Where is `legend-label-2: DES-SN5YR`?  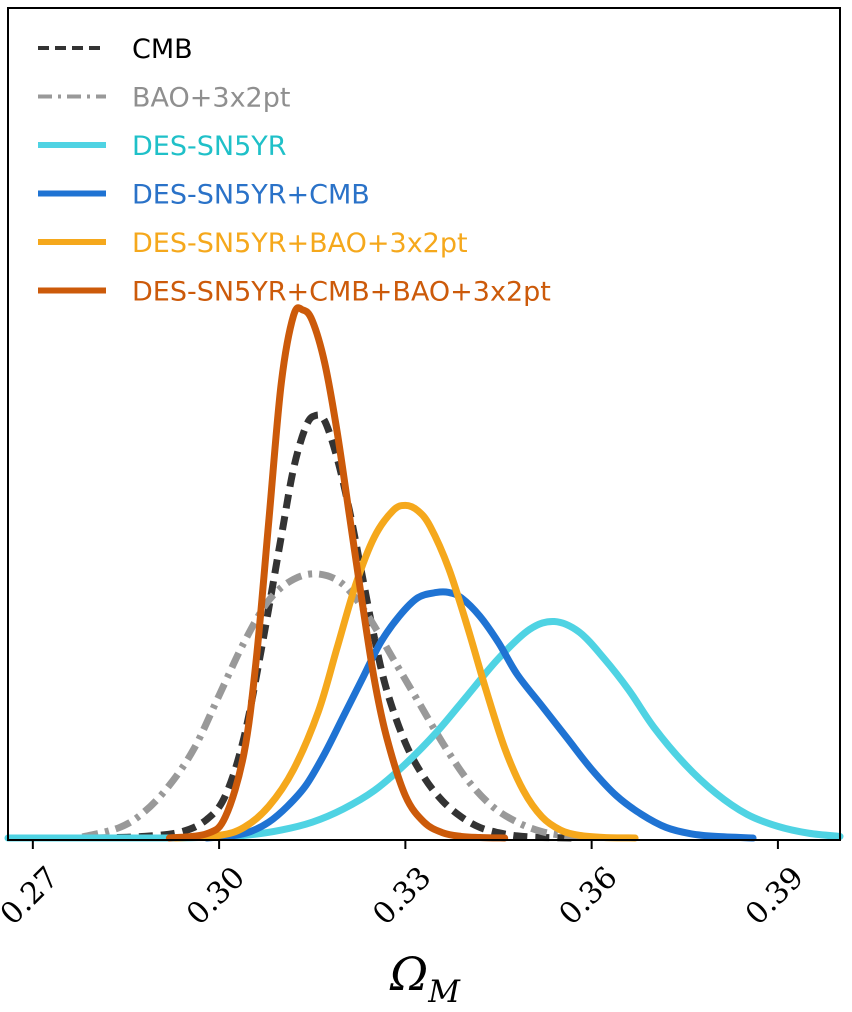 legend-label-2: DES-SN5YR is located at coordinates (209, 146).